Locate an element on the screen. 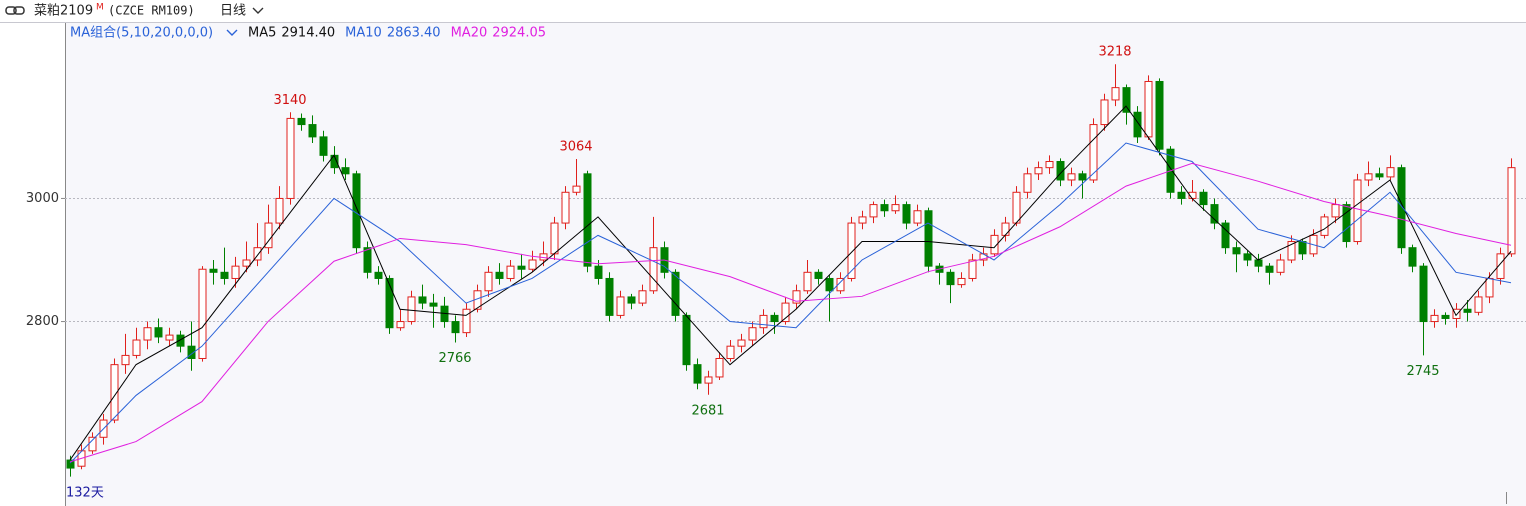 The image size is (1526, 506). ma-legend-name: MA20 is located at coordinates (469, 33).